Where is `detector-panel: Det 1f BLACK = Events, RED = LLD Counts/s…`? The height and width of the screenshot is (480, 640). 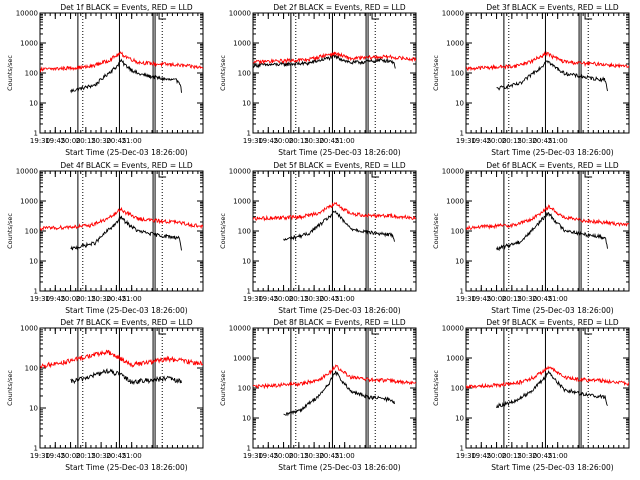
detector-panel: Det 1f BLACK = Events, RED = LLD Counts/s… is located at coordinates (105, 80).